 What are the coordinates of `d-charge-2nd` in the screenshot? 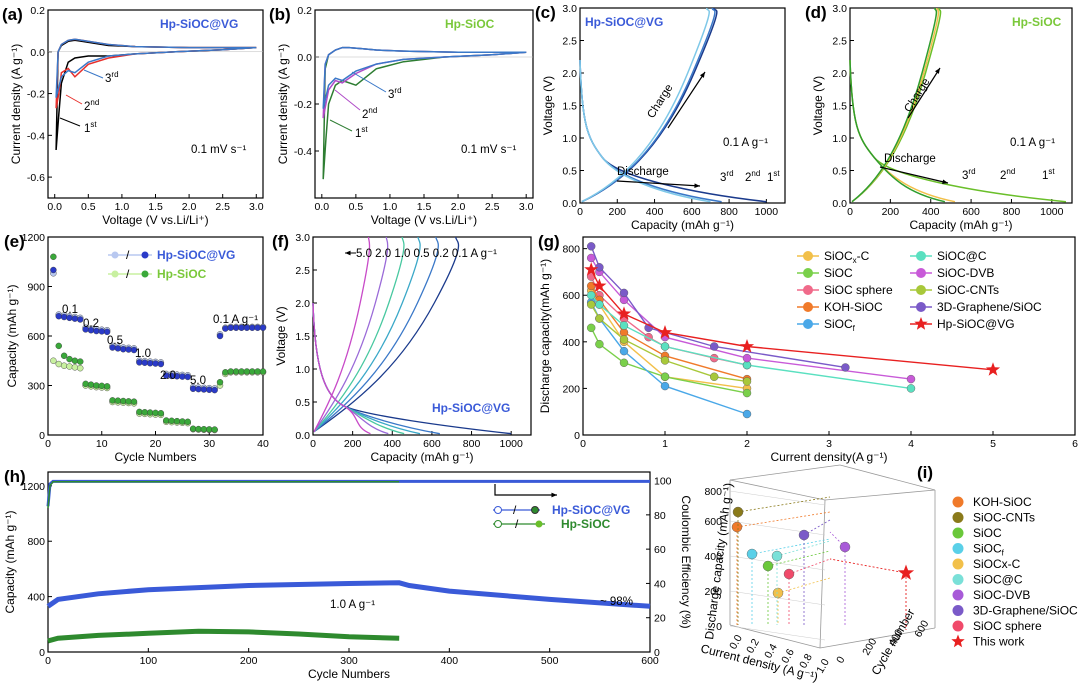 It's located at (895, 105).